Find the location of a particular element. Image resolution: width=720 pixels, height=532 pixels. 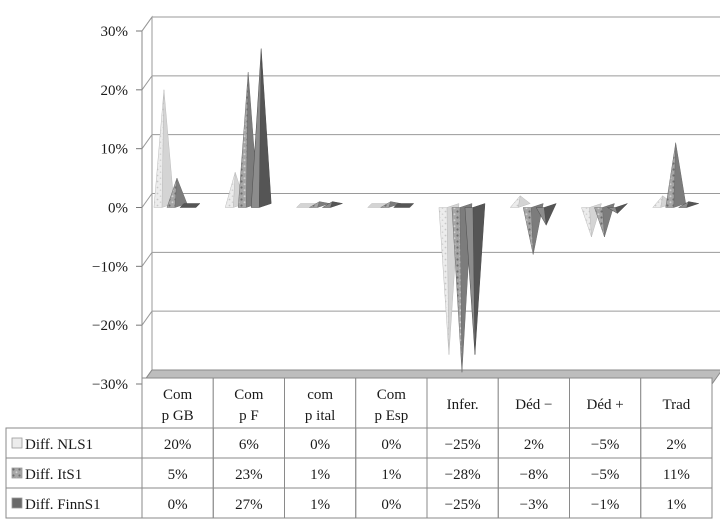

table-cell is located at coordinates (676, 503).